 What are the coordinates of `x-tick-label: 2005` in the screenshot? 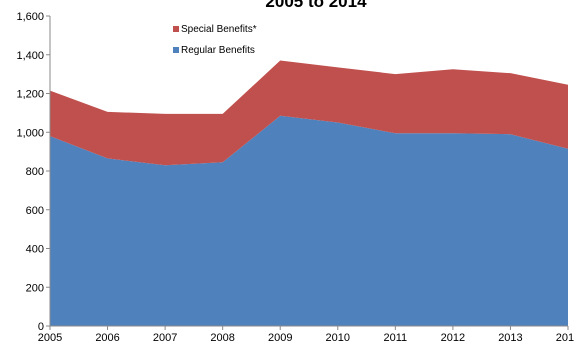 It's located at (50, 337).